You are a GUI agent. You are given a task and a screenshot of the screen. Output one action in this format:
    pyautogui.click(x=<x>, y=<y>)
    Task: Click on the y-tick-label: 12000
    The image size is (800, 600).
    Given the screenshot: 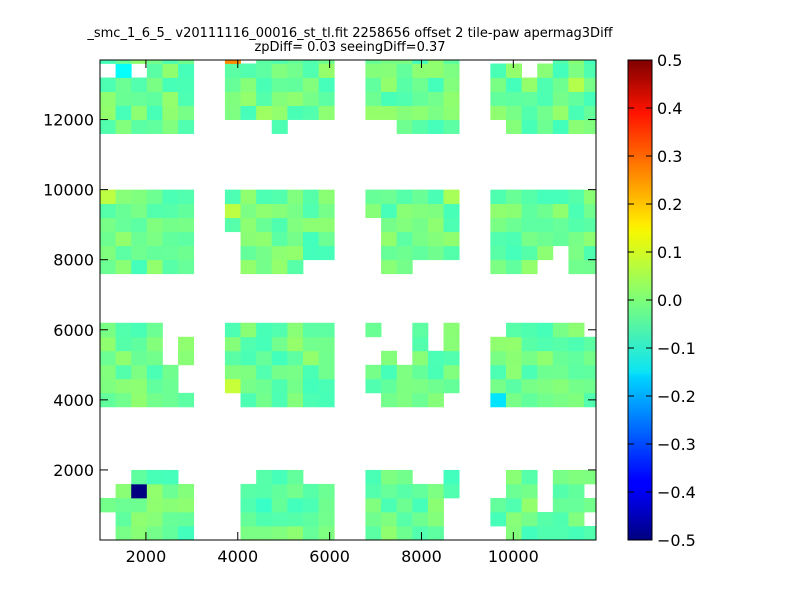 What is the action you would take?
    pyautogui.click(x=68, y=120)
    